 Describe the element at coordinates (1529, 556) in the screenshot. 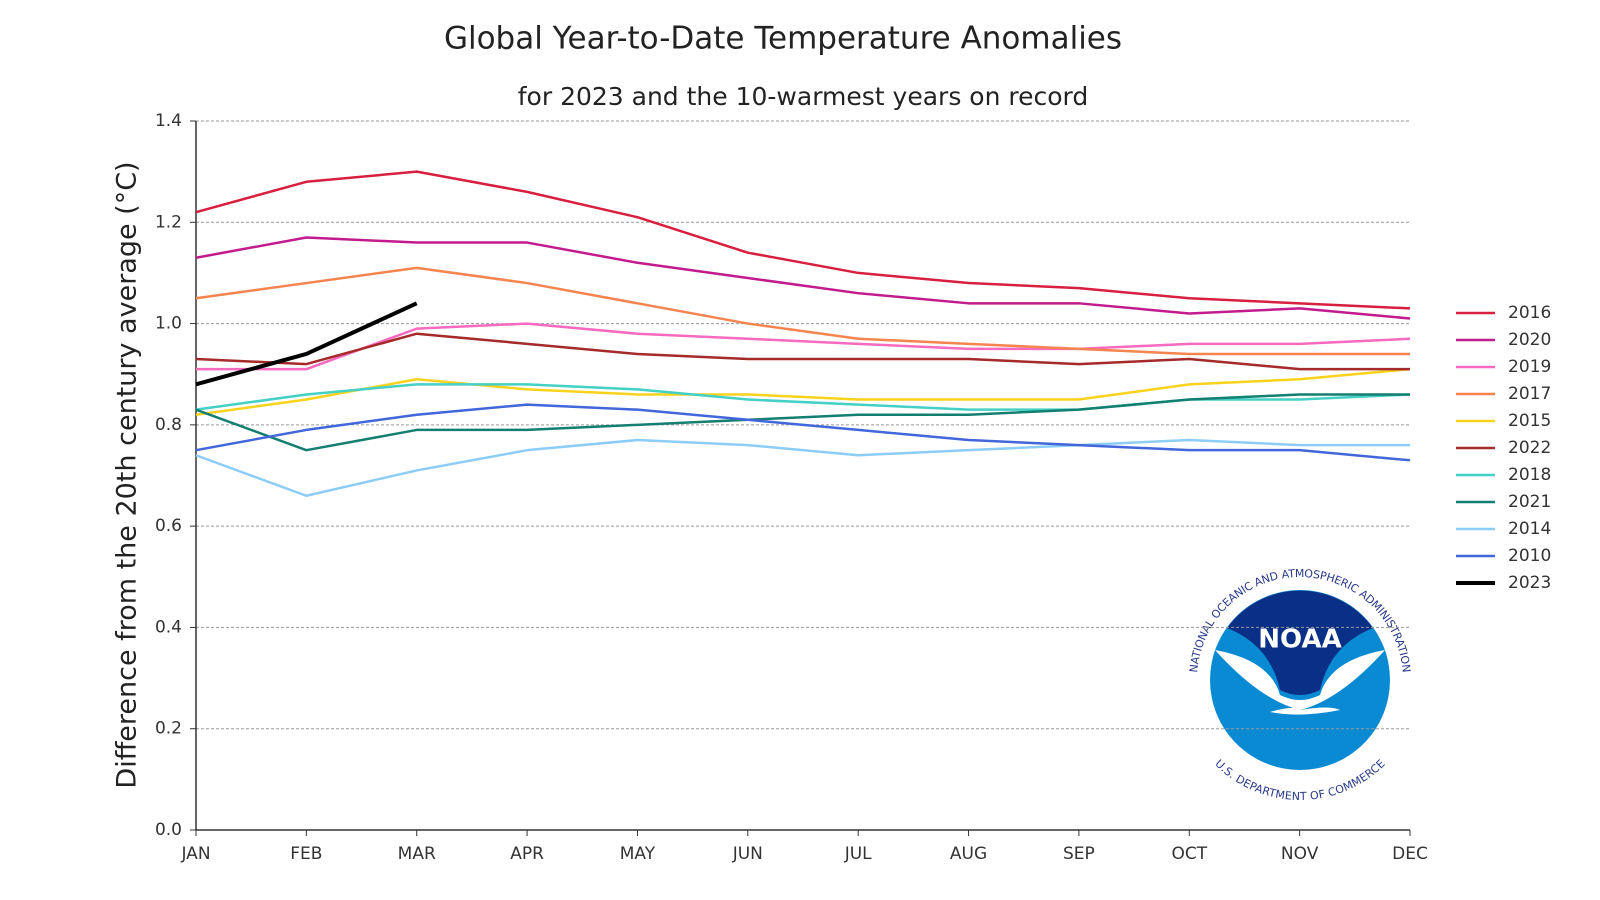

I see `legend-label: 2010` at that location.